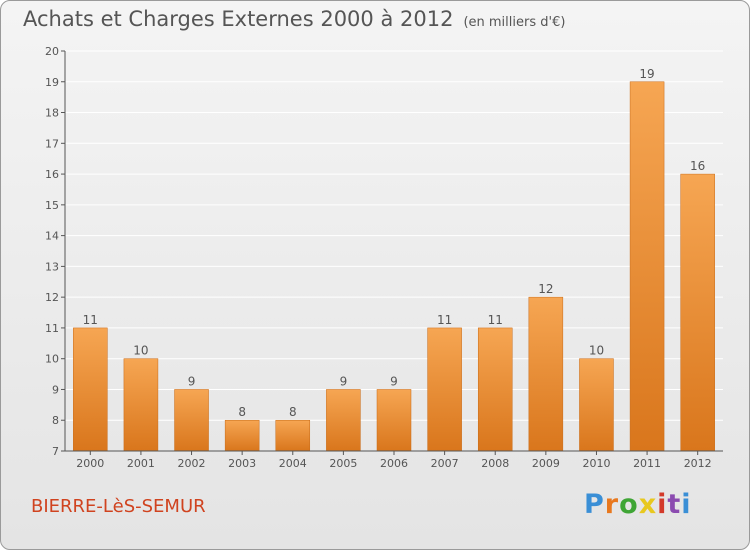 This screenshot has height=550, width=750. Describe the element at coordinates (52, 359) in the screenshot. I see `y-tick-label: 10` at that location.